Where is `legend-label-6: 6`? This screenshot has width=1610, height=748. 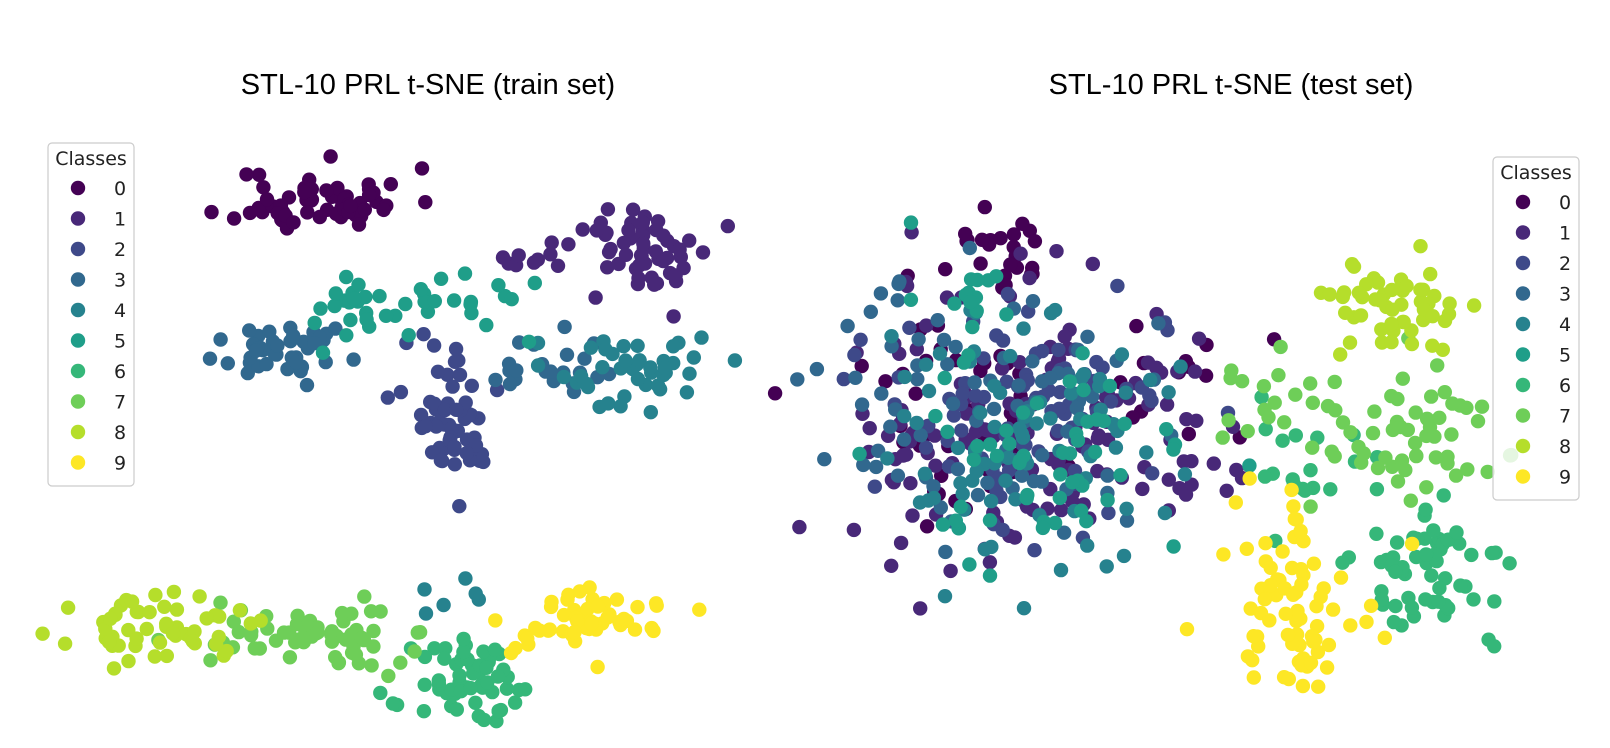
legend-label-6: 6 is located at coordinates (120, 372).